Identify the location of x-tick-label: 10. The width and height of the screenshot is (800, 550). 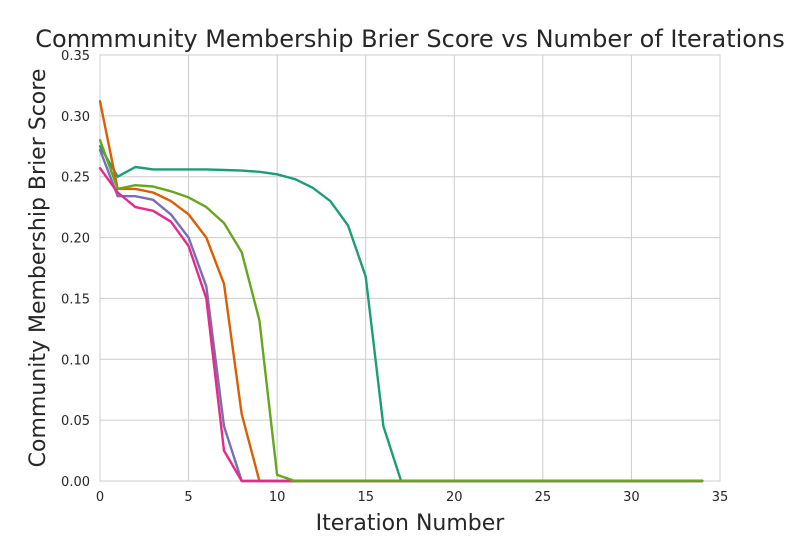
(277, 497).